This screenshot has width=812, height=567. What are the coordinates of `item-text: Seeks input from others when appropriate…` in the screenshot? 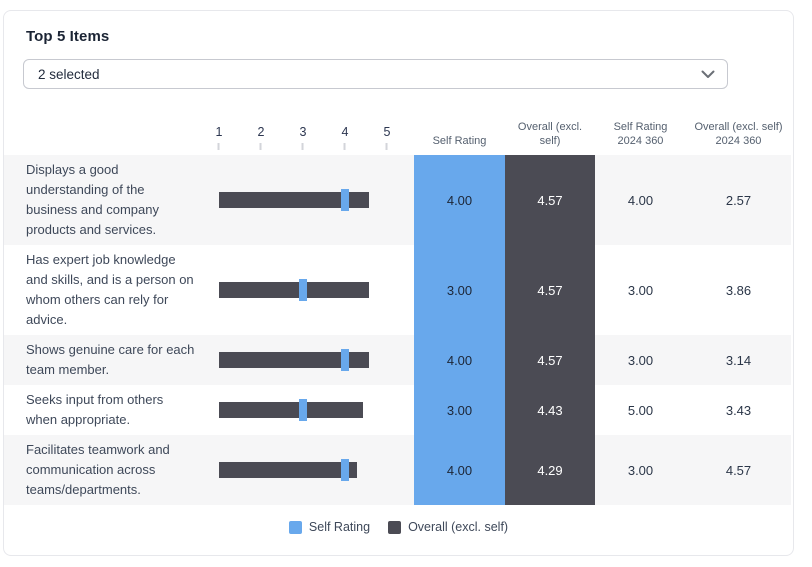 It's located at (95, 409).